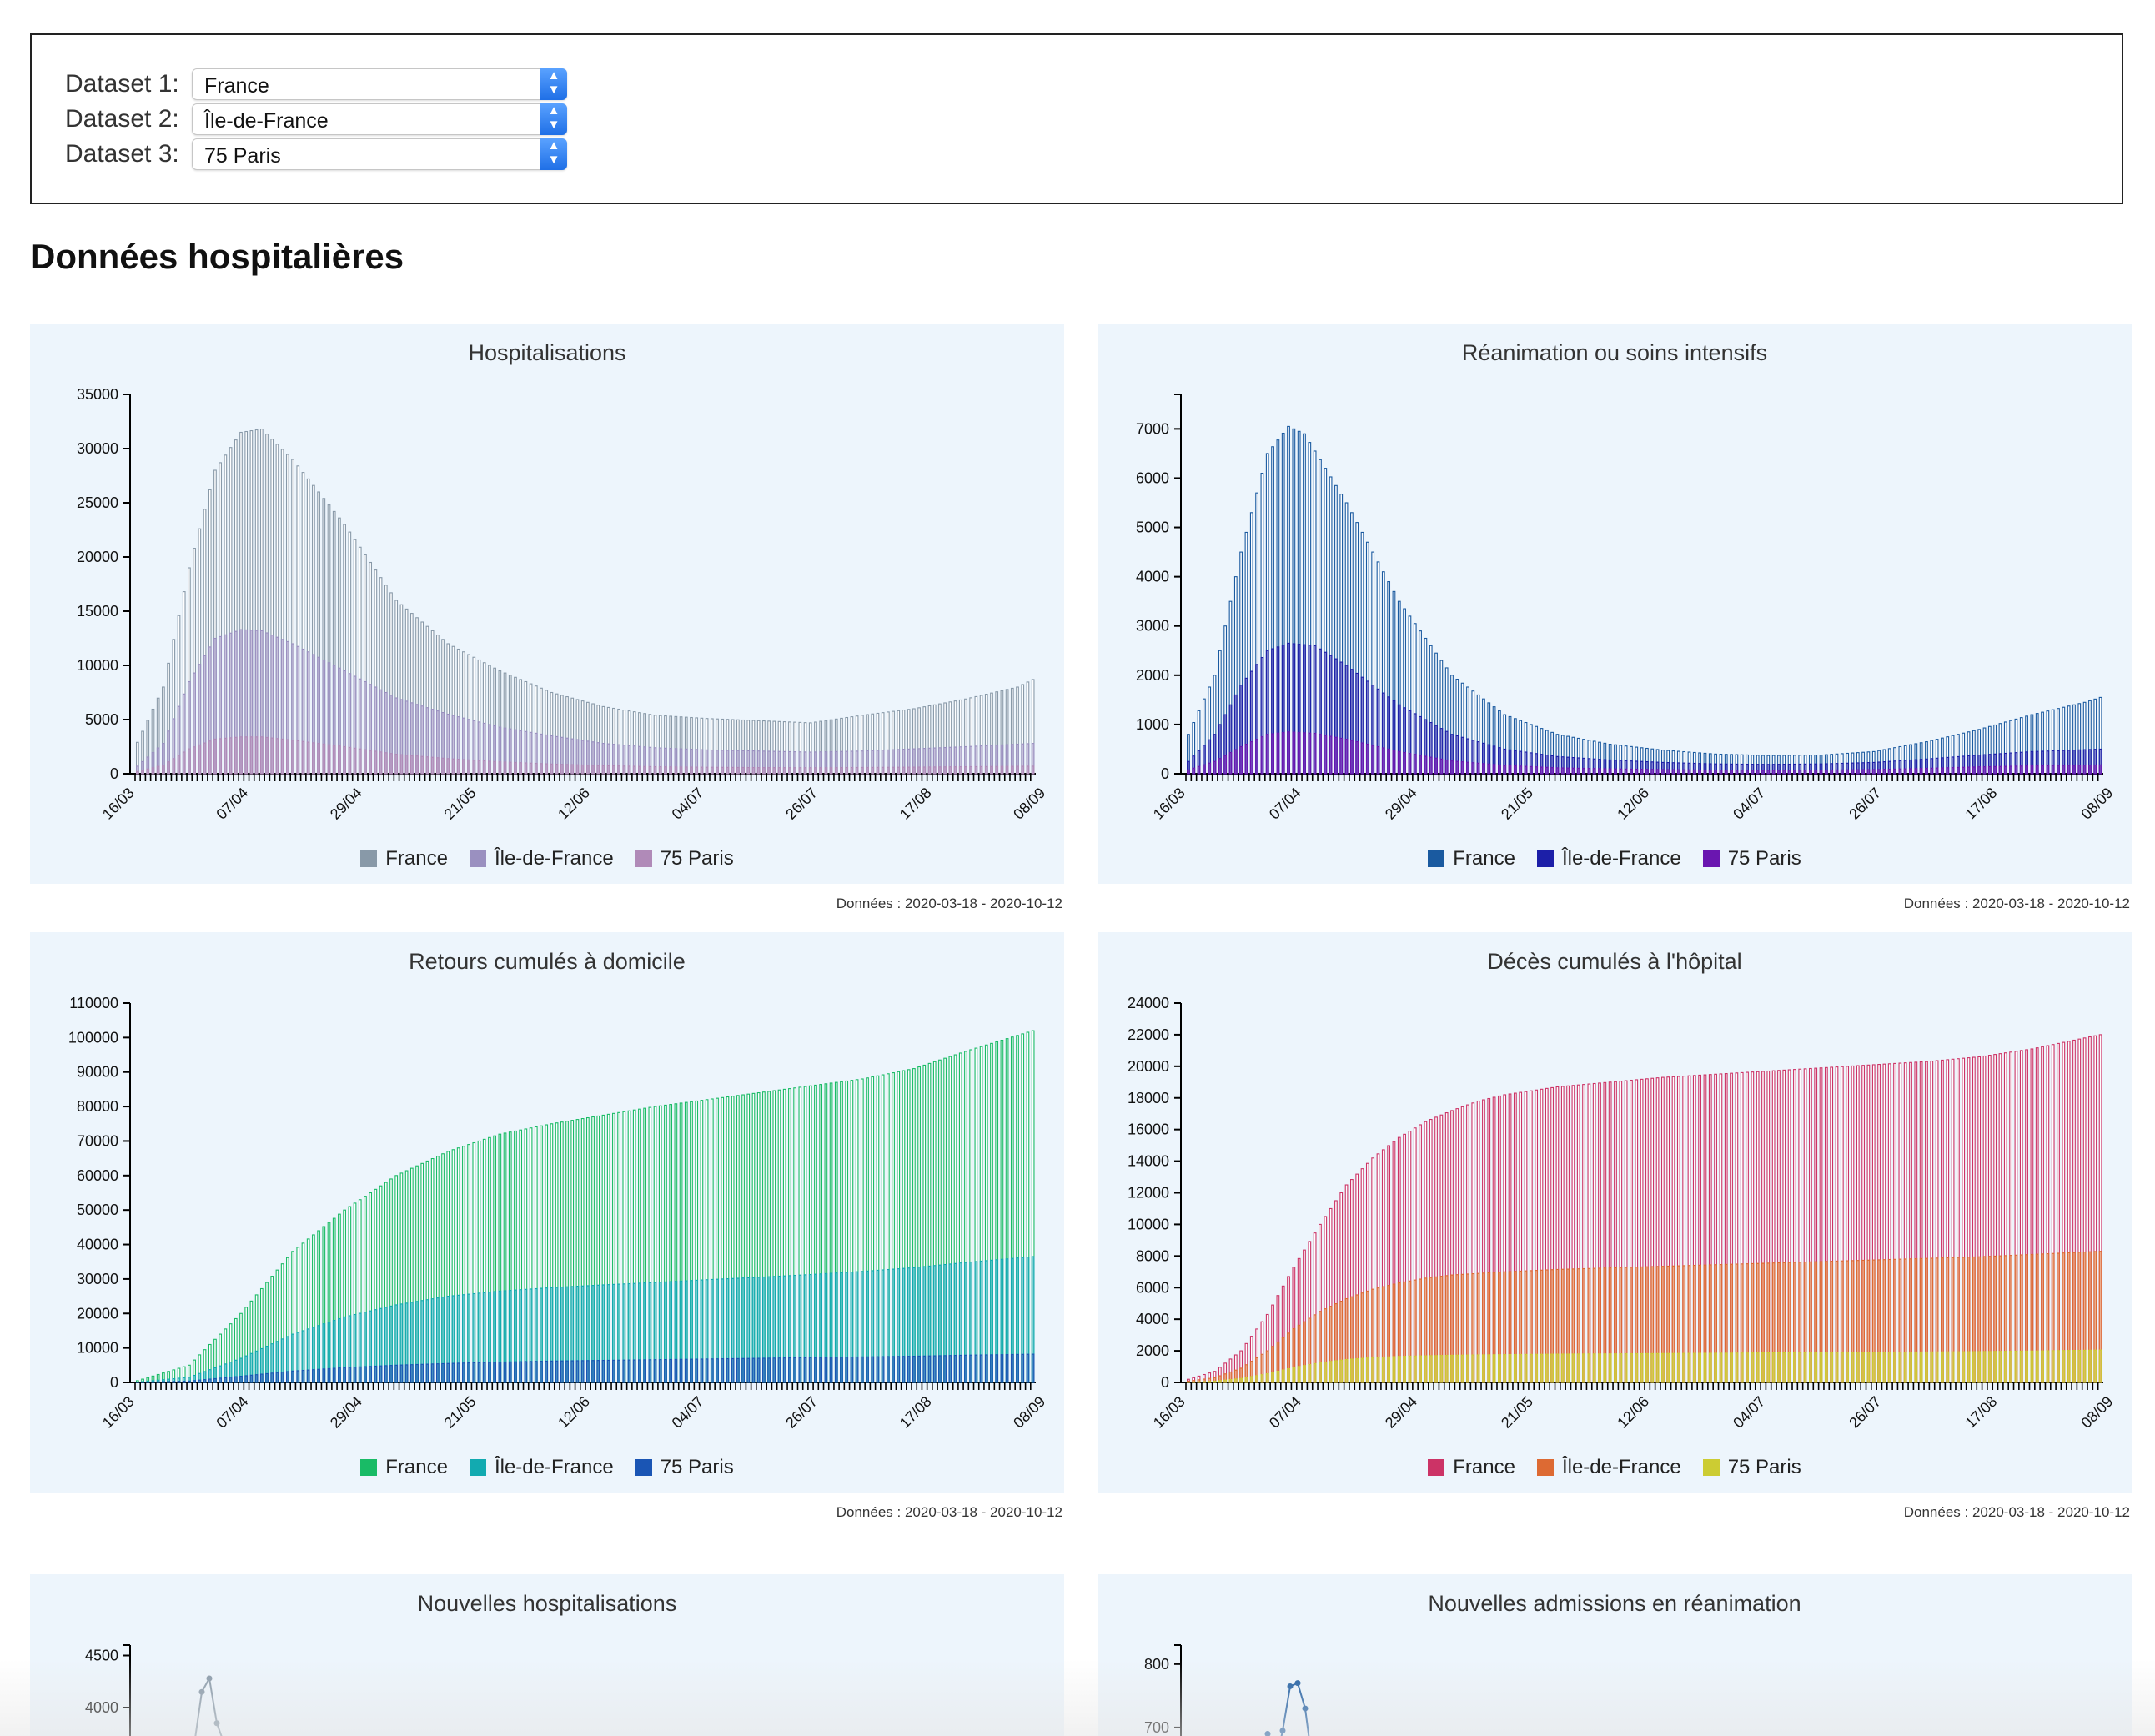 This screenshot has width=2155, height=1736. What do you see at coordinates (379, 84) in the screenshot?
I see `dataset-1-select: France ▲ ▼` at bounding box center [379, 84].